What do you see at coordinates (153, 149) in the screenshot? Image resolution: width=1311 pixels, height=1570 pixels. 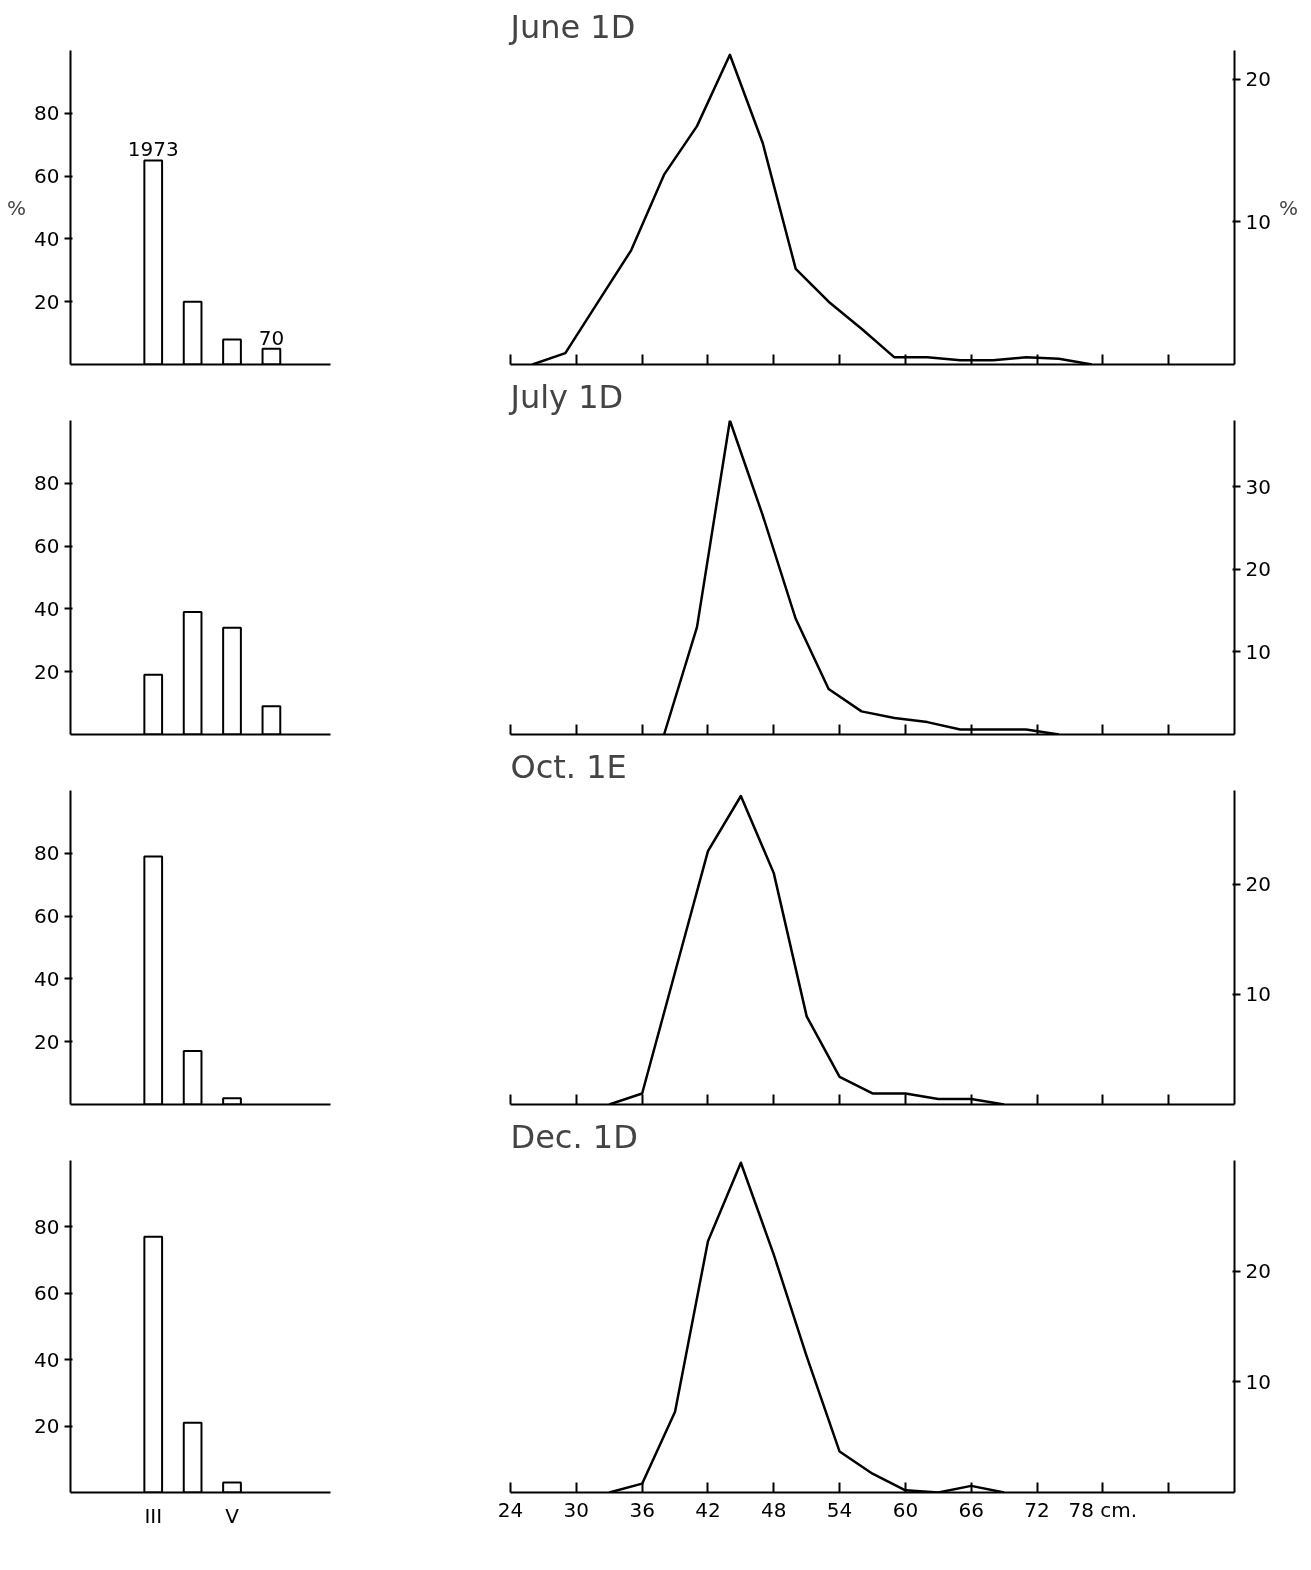 I see `annotation: 1973` at bounding box center [153, 149].